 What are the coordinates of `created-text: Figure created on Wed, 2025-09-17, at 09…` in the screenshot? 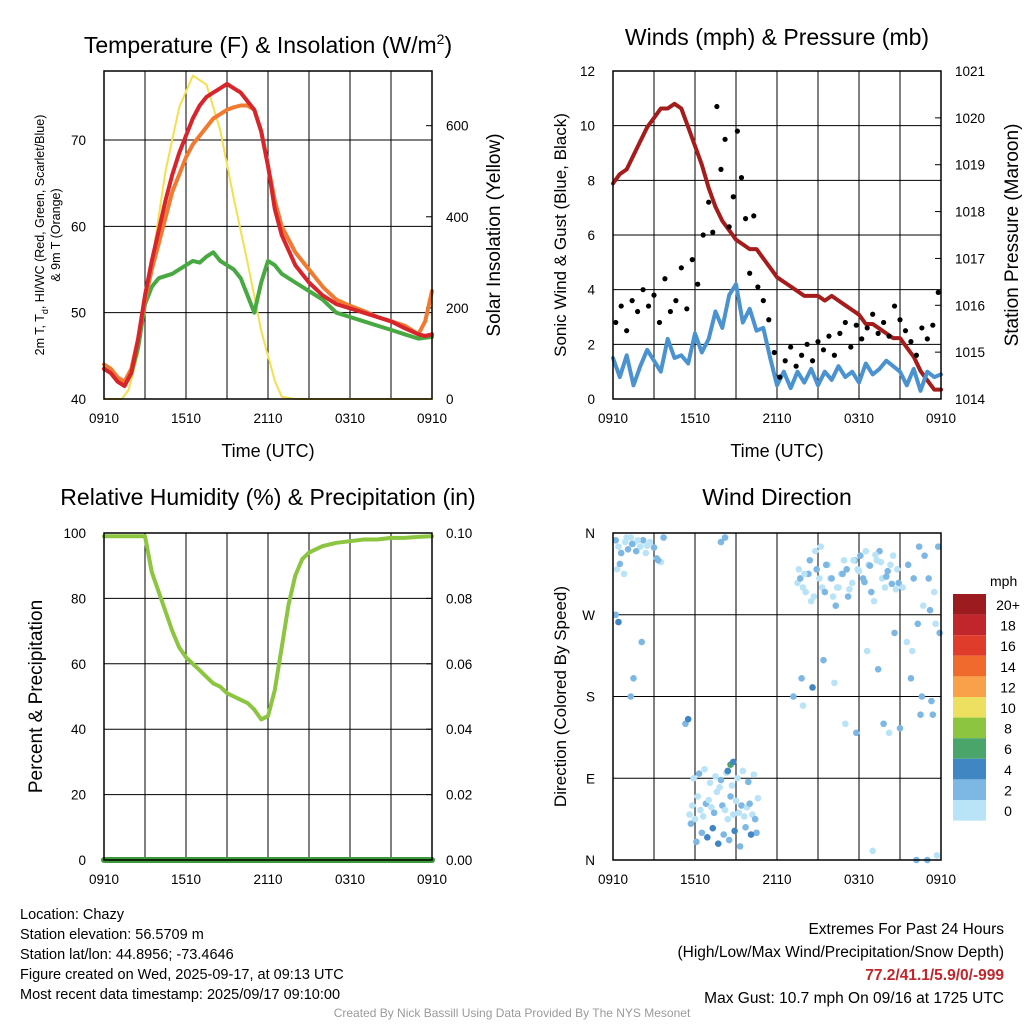 It's located at (182, 975).